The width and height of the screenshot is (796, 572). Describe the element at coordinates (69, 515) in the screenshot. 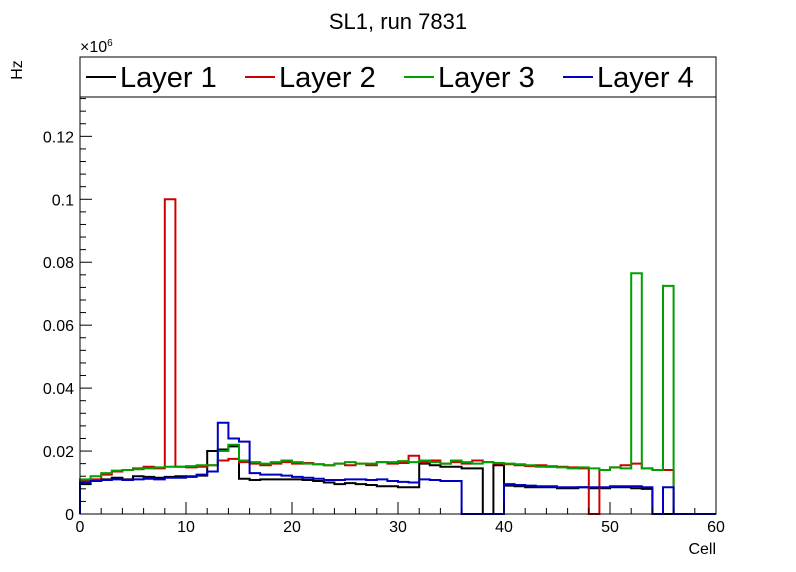

I see `y-tick-label: 0` at that location.